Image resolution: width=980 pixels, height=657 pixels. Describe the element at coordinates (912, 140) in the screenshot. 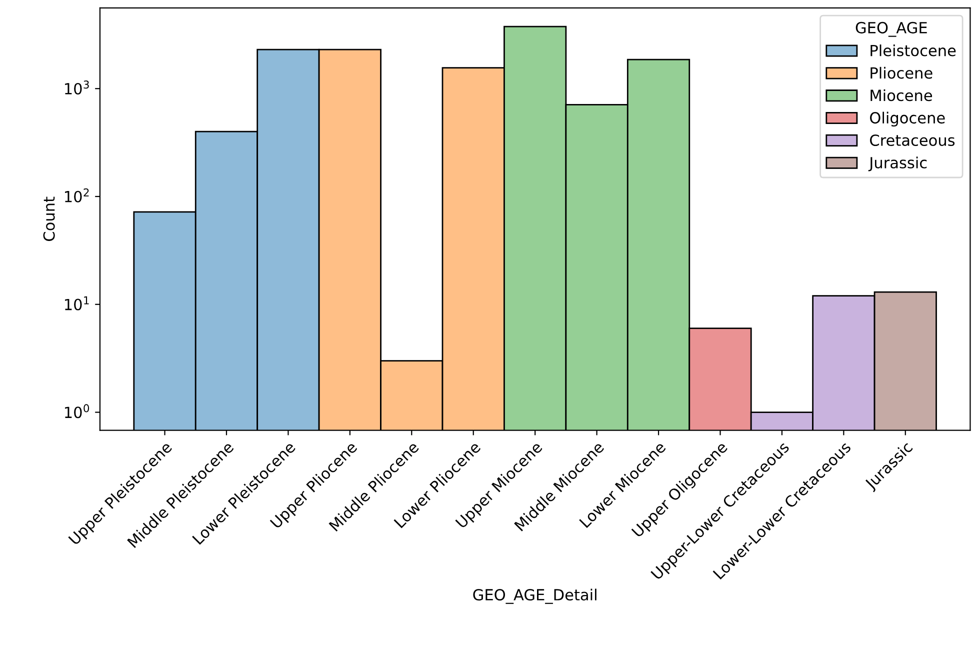

I see `legend-label: Cretaceous` at that location.